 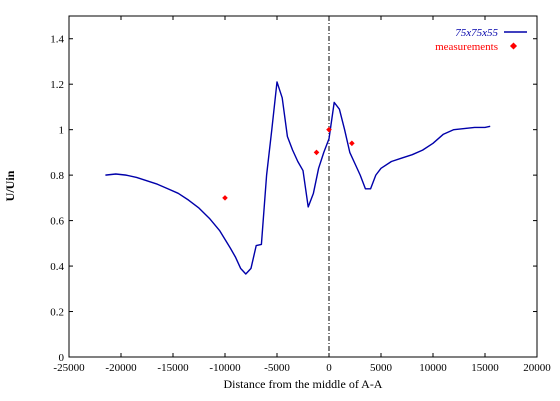 What do you see at coordinates (69, 368) in the screenshot?
I see `x-tick-label: -25000` at bounding box center [69, 368].